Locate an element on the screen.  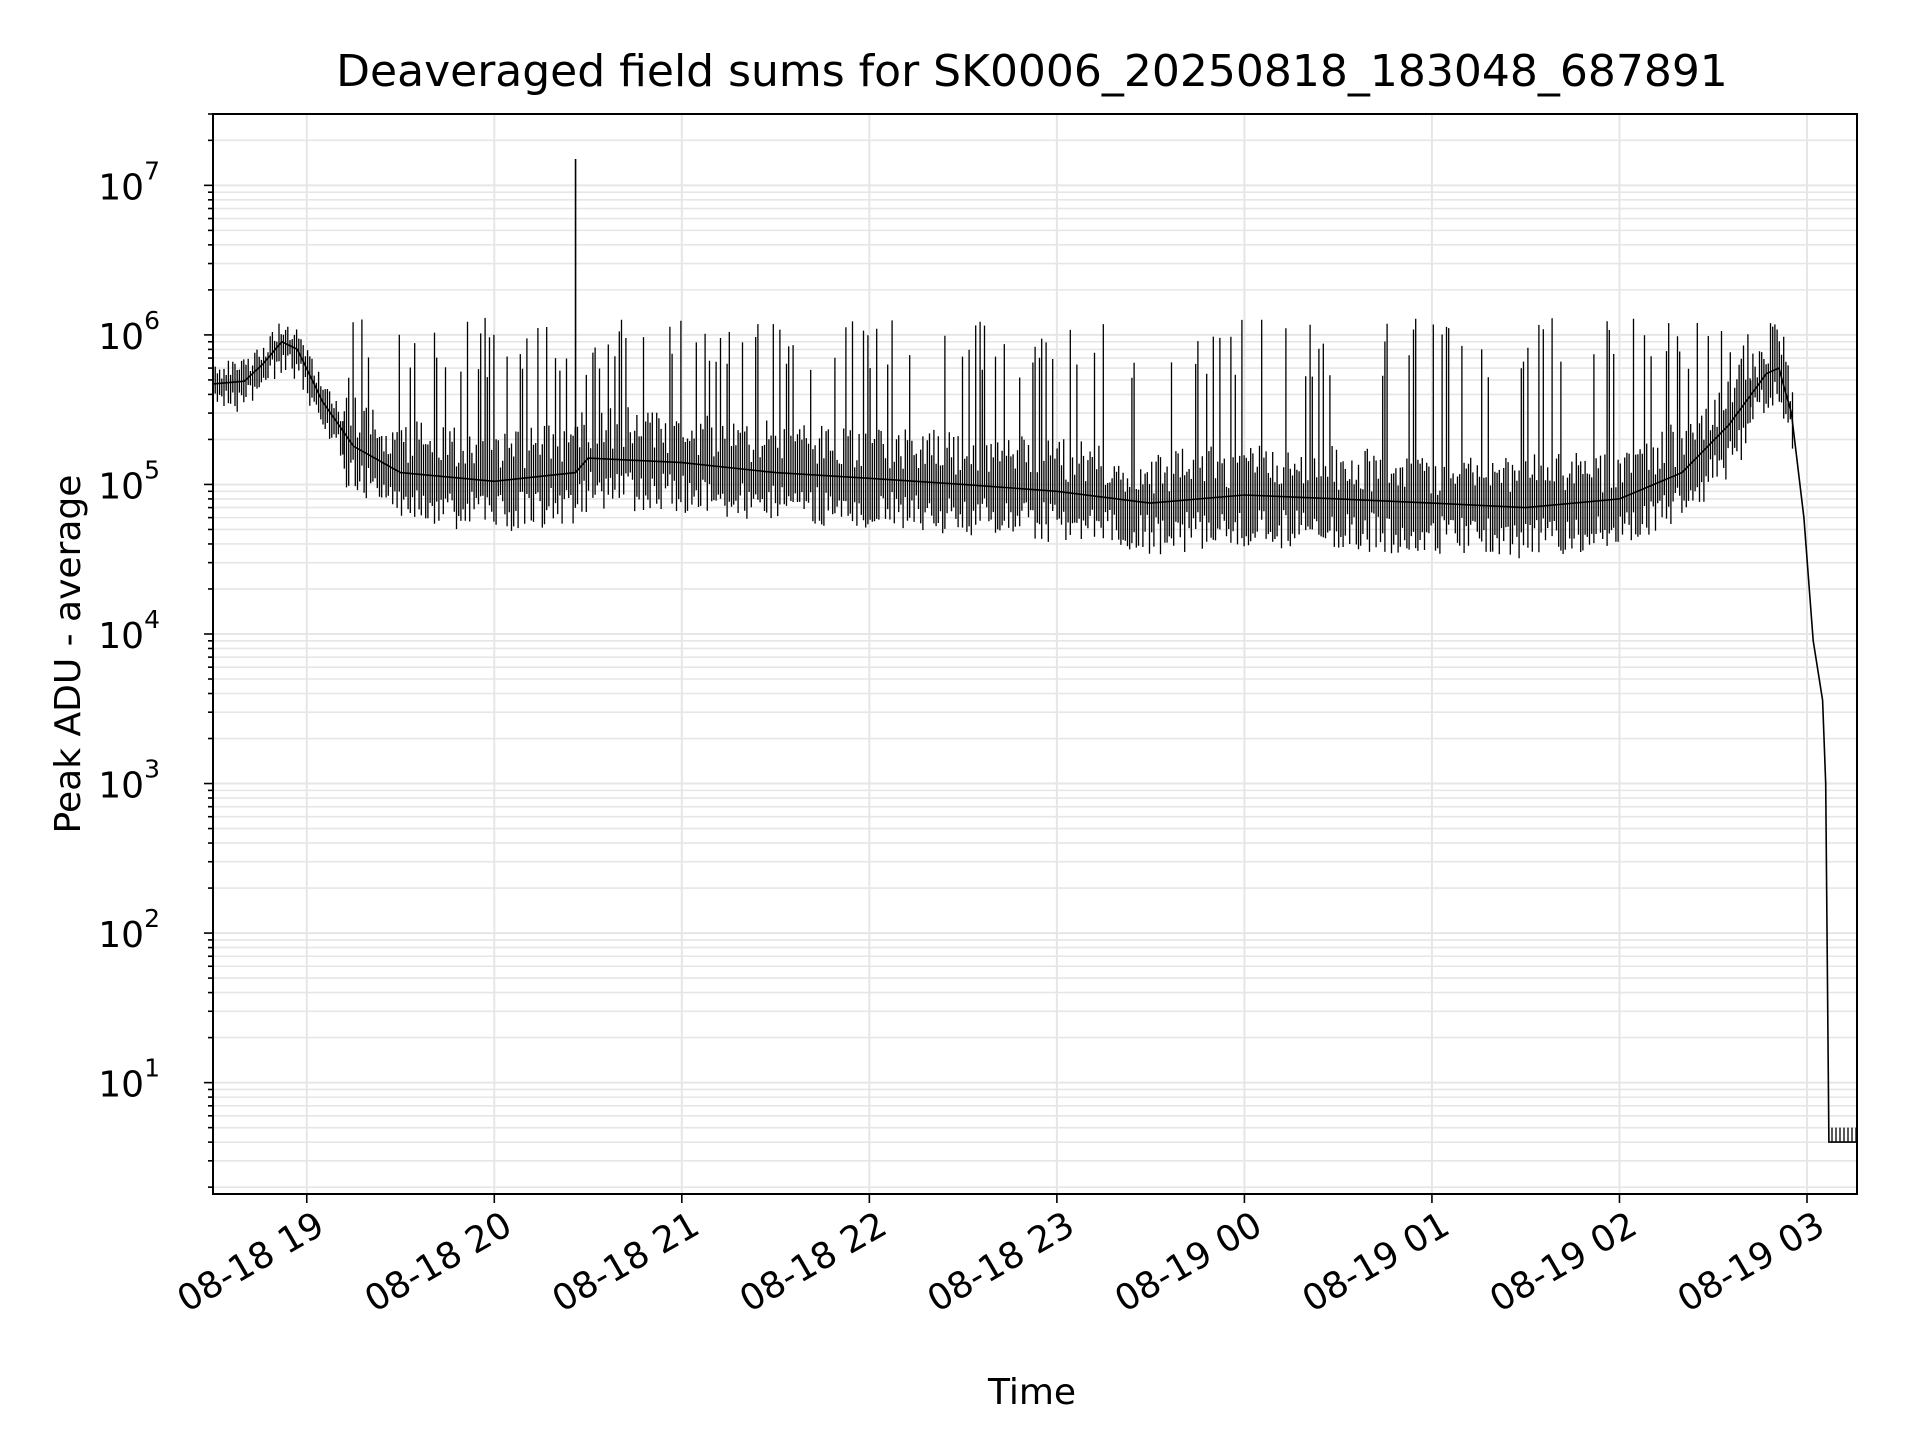
y-tick-label: 10² is located at coordinates (129, 930).